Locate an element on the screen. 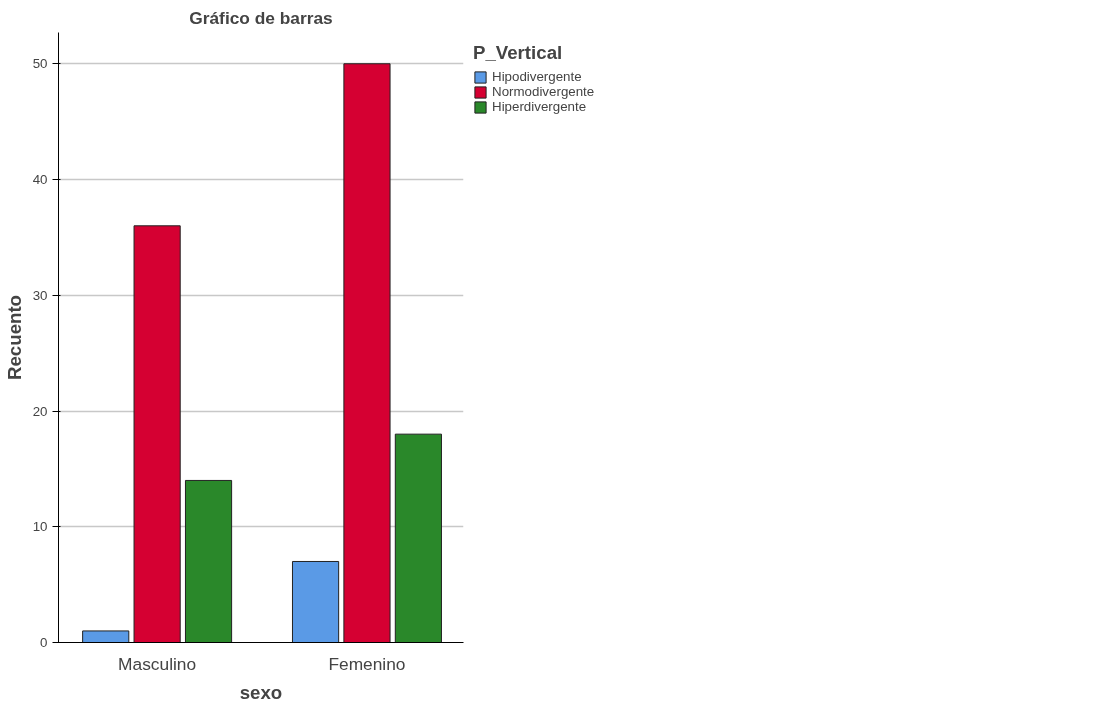 This screenshot has height=716, width=1101. legend-label: Hipodivergente is located at coordinates (537, 76).